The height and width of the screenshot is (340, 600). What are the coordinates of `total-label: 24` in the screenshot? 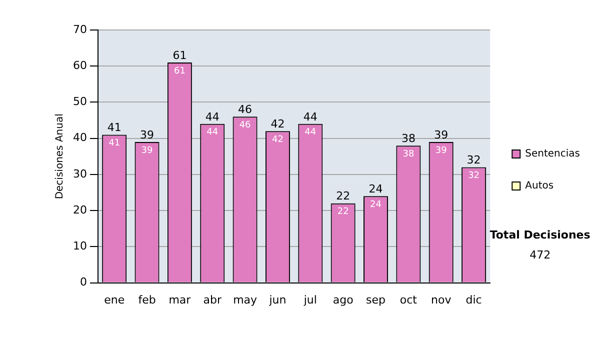 It's located at (375, 189).